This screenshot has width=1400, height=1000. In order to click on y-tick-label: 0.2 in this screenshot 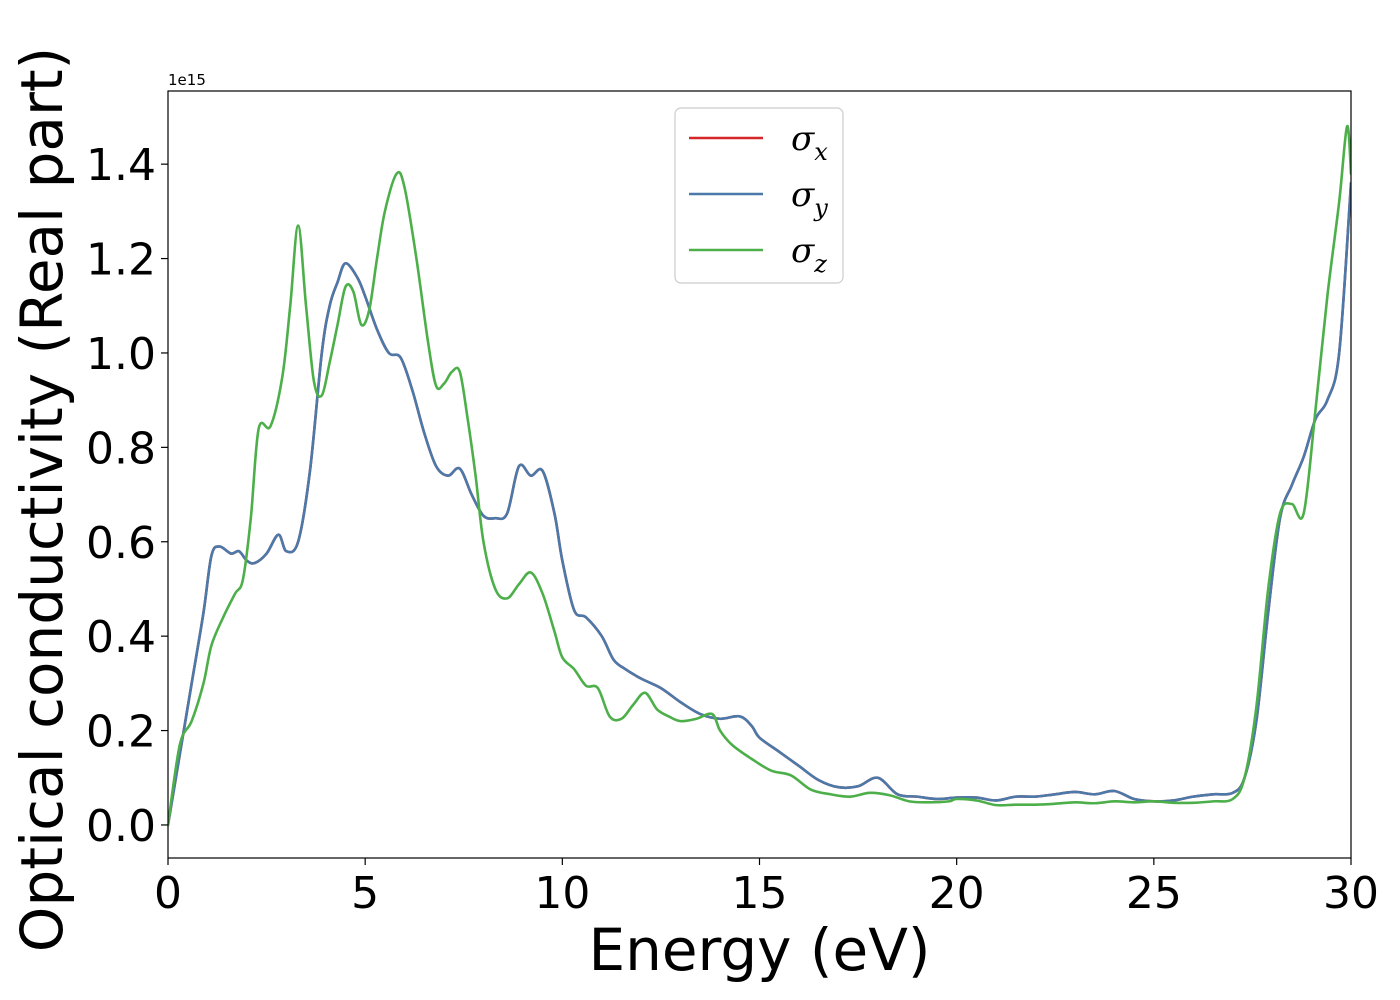, I will do `click(121, 732)`.